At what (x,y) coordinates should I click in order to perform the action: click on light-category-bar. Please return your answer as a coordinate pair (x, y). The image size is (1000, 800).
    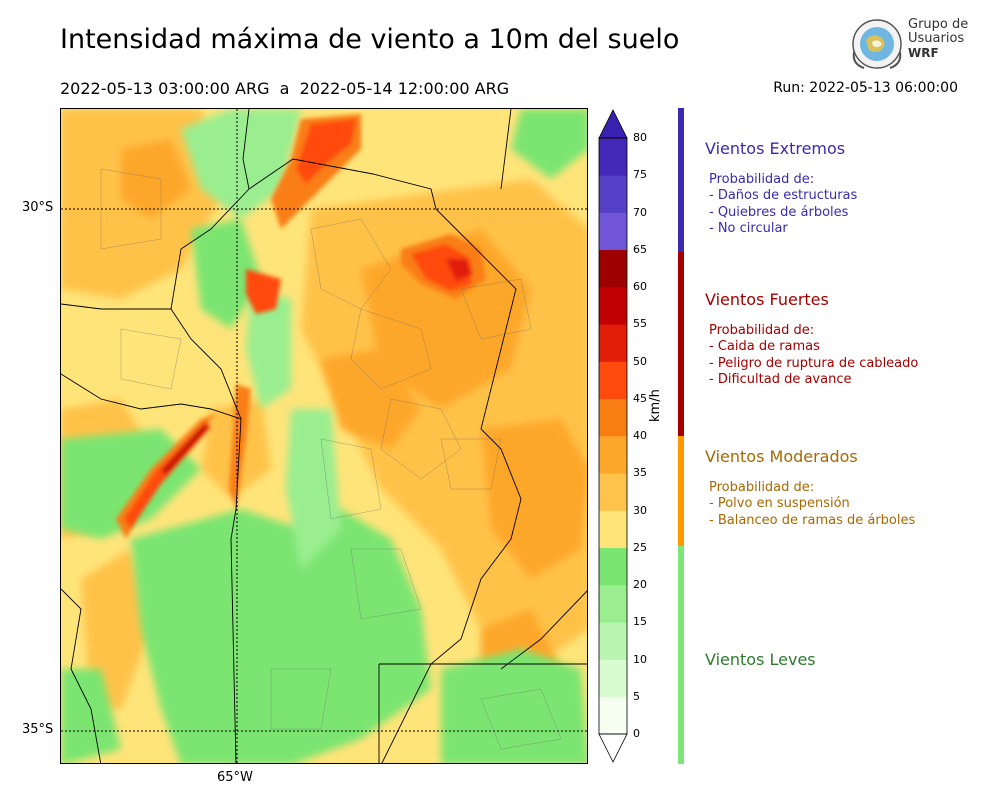
    Looking at the image, I should click on (681, 655).